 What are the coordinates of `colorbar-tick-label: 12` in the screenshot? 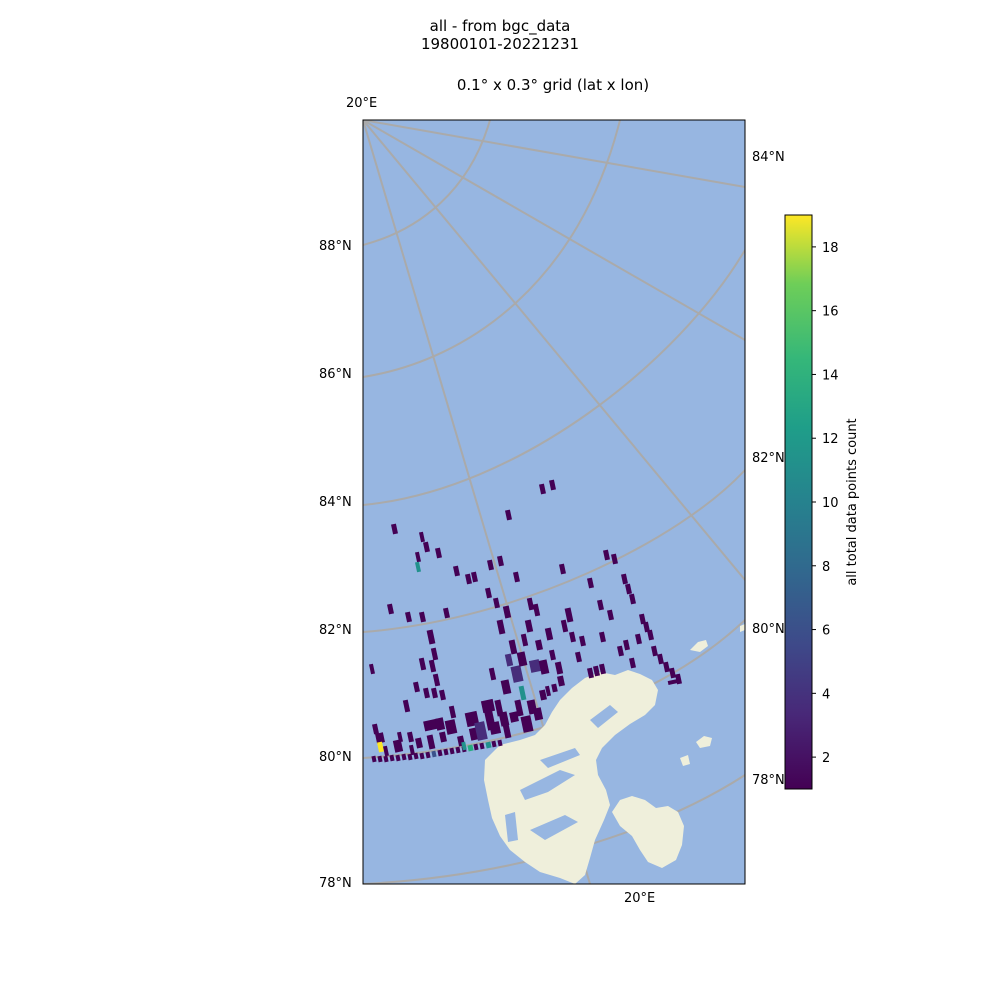 It's located at (830, 439).